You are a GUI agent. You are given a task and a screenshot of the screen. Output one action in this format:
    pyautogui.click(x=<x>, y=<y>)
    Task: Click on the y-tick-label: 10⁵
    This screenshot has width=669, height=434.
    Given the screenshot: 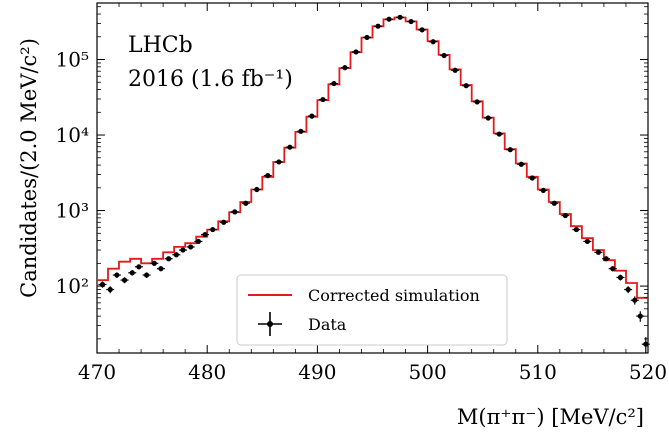 What is the action you would take?
    pyautogui.click(x=72, y=60)
    